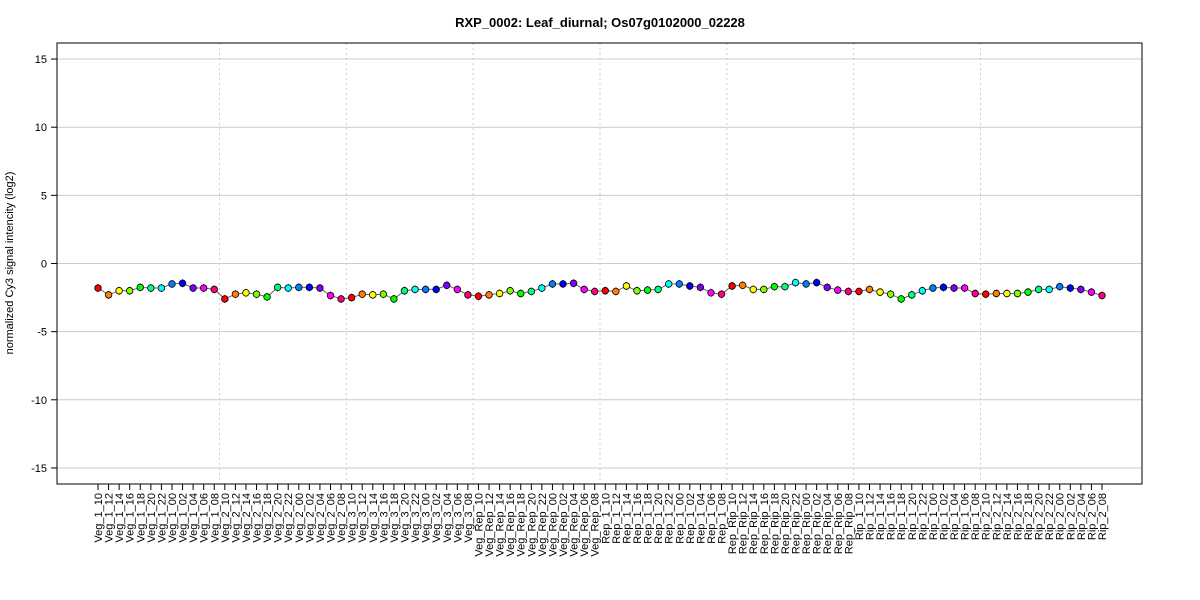 The image size is (1200, 600). What do you see at coordinates (300, 518) in the screenshot?
I see `x-tick-label: Veg_2_00` at bounding box center [300, 518].